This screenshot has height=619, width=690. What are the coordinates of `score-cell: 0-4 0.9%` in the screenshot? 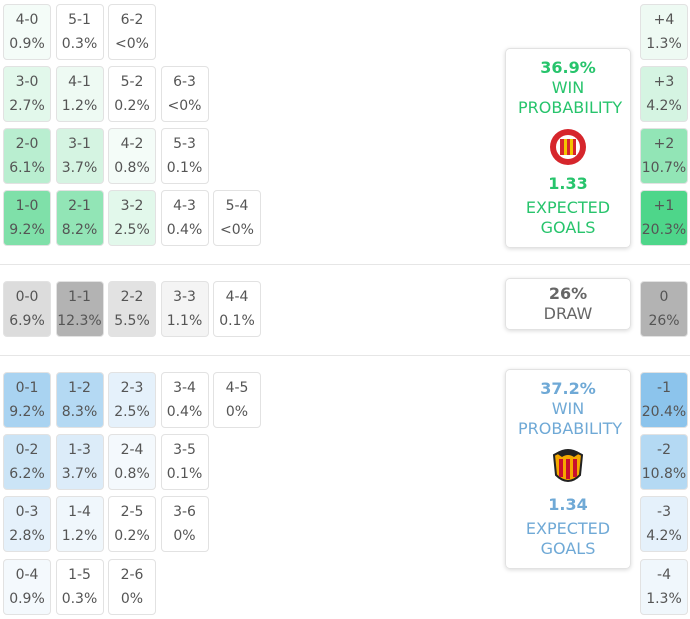 It's located at (27, 587).